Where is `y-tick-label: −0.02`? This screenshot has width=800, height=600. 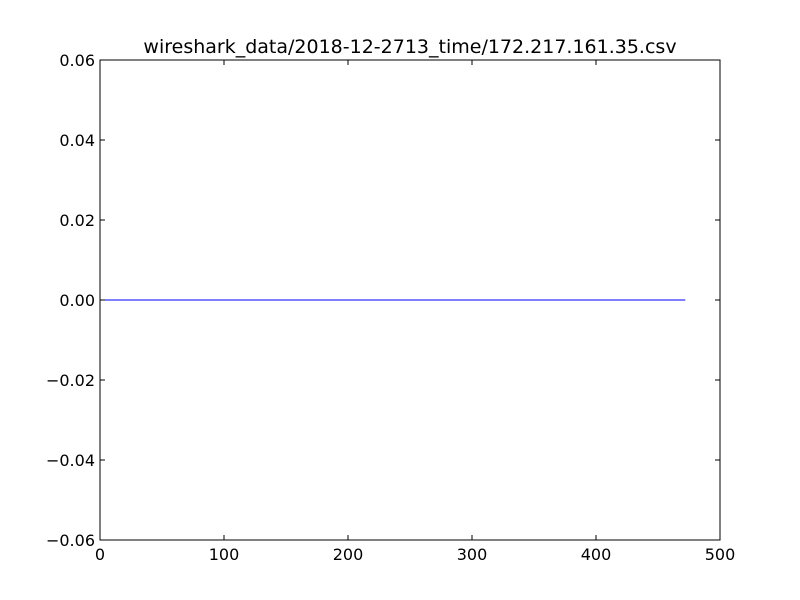 y-tick-label: −0.02 is located at coordinates (70, 380).